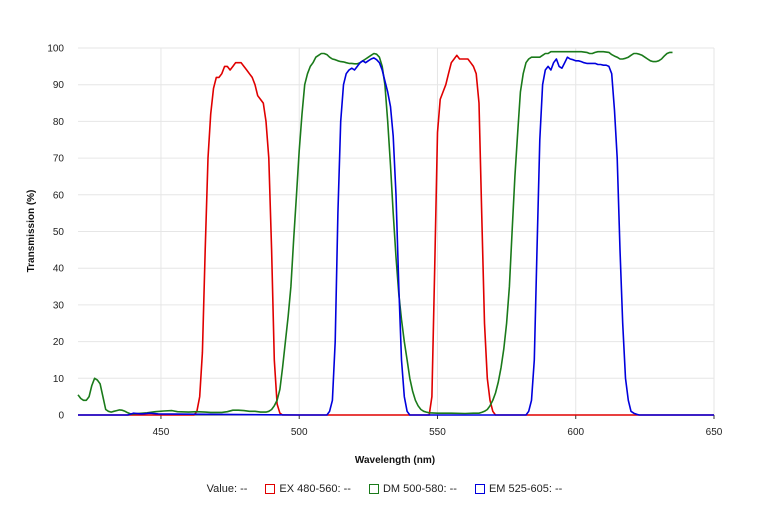  What do you see at coordinates (395, 460) in the screenshot?
I see `x-axis-label: Wavelength (nm)` at bounding box center [395, 460].